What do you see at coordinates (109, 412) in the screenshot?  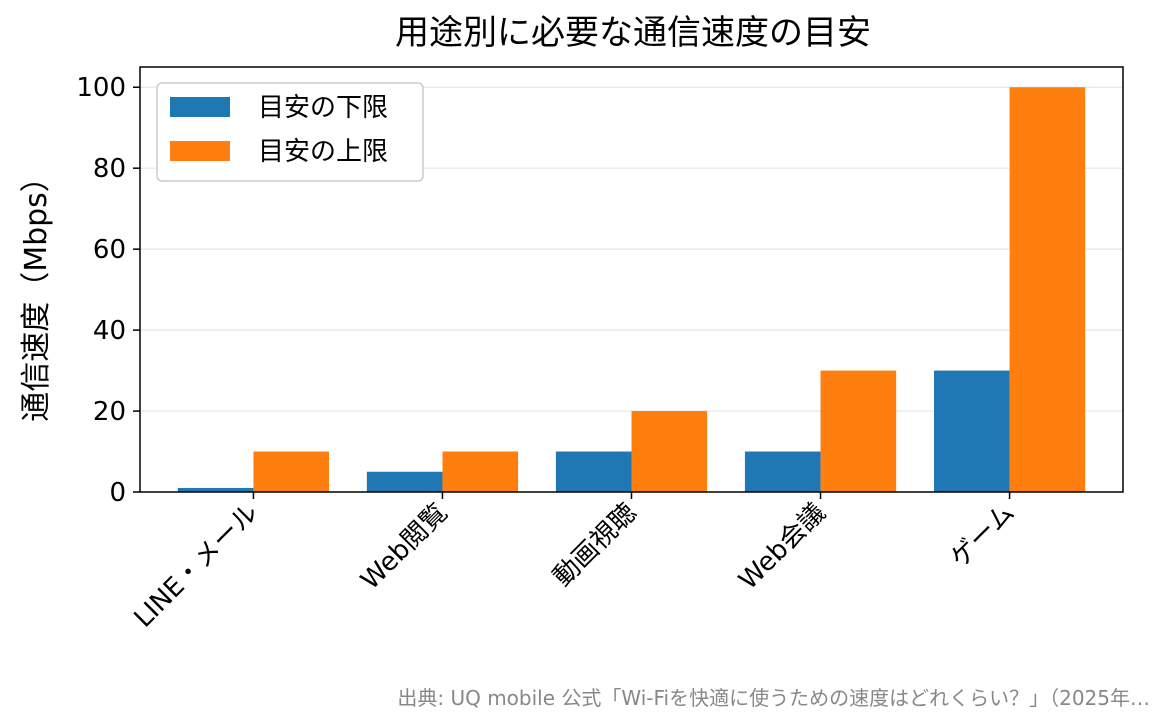 I see `y-tick-label: 20` at bounding box center [109, 412].